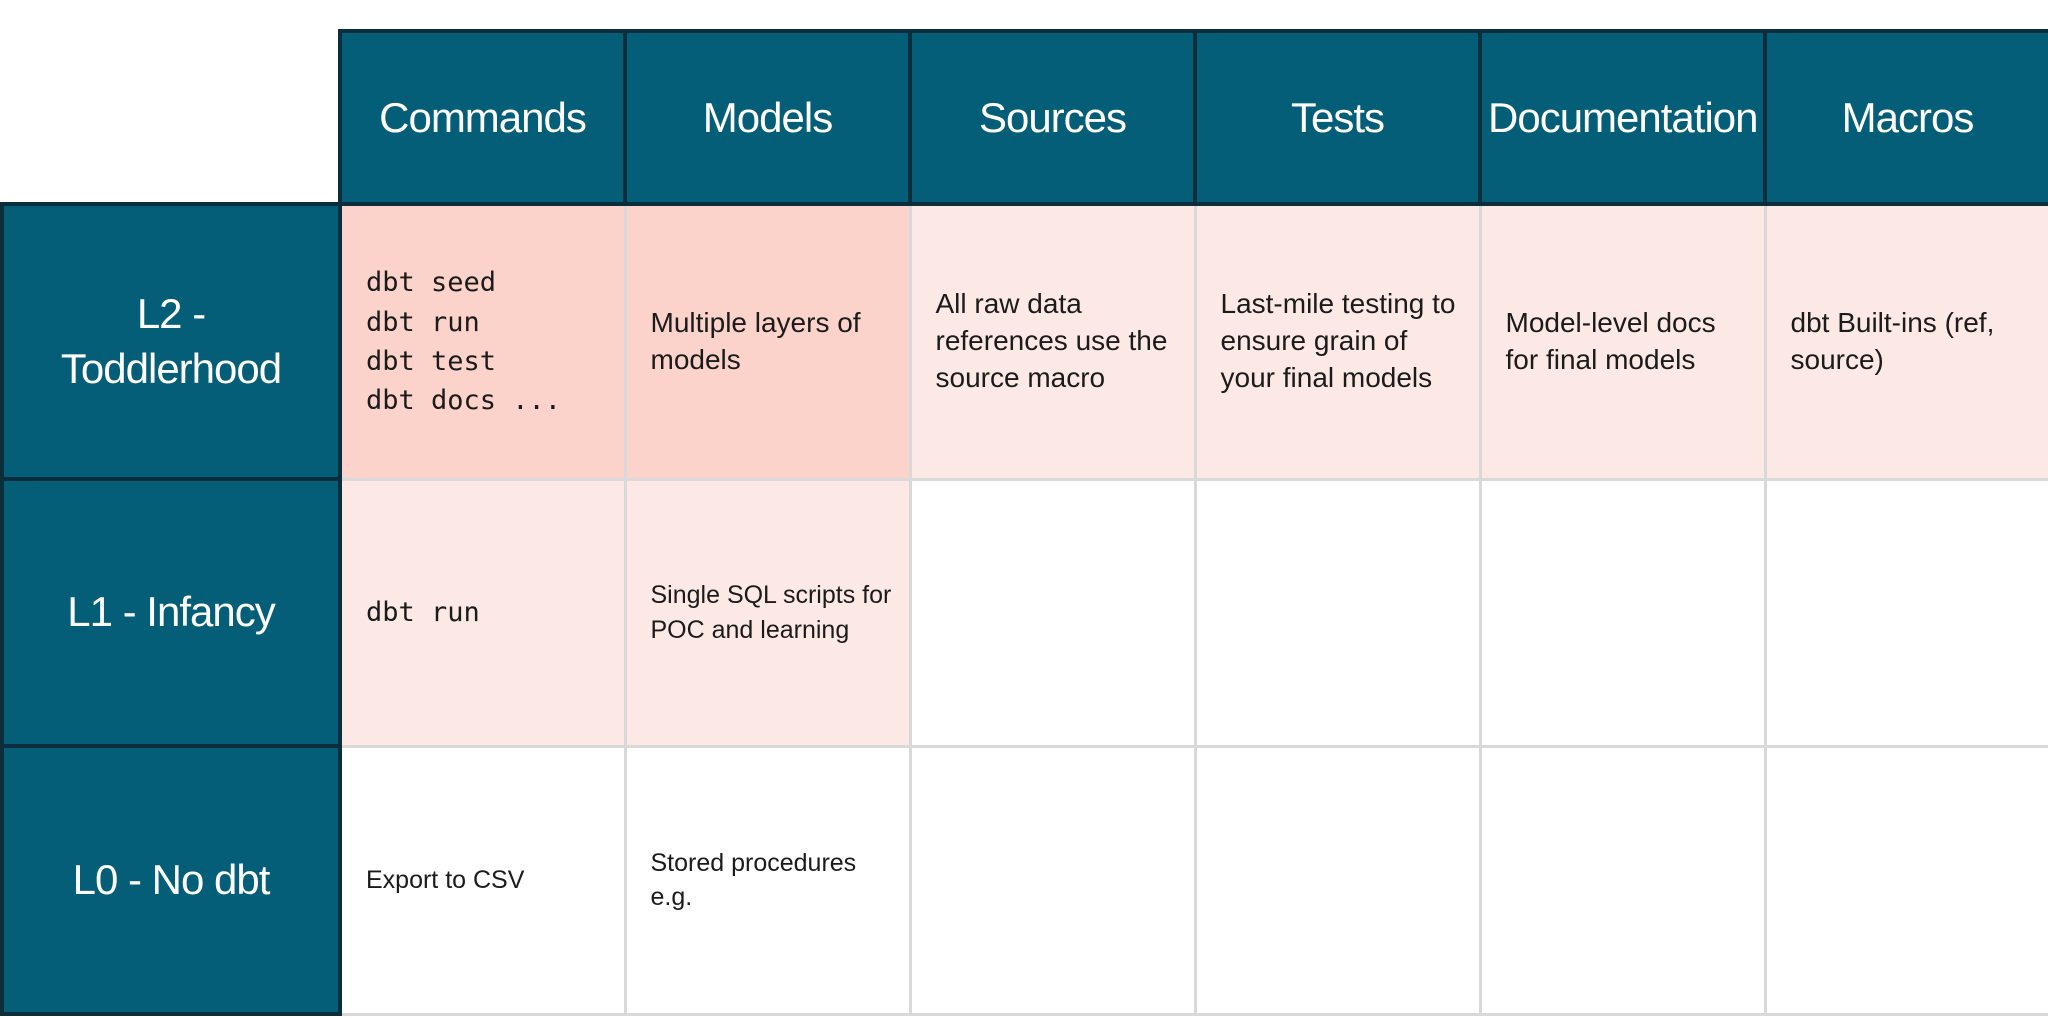  I want to click on cell-l0-commands: Export to CSV, so click(482, 880).